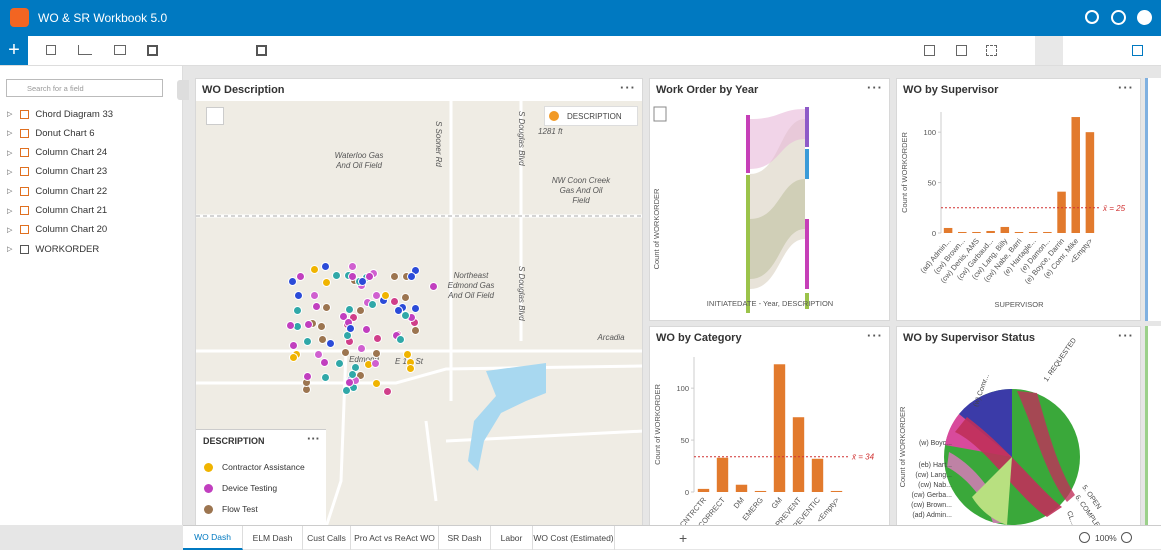 This screenshot has width=1161, height=550. What do you see at coordinates (84, 88) in the screenshot?
I see `search-box: Search for a field` at bounding box center [84, 88].